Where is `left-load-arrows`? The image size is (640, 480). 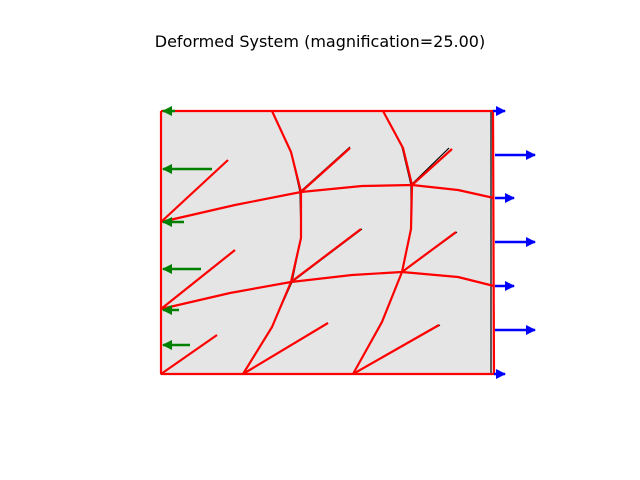
left-load-arrows is located at coordinates (187, 228).